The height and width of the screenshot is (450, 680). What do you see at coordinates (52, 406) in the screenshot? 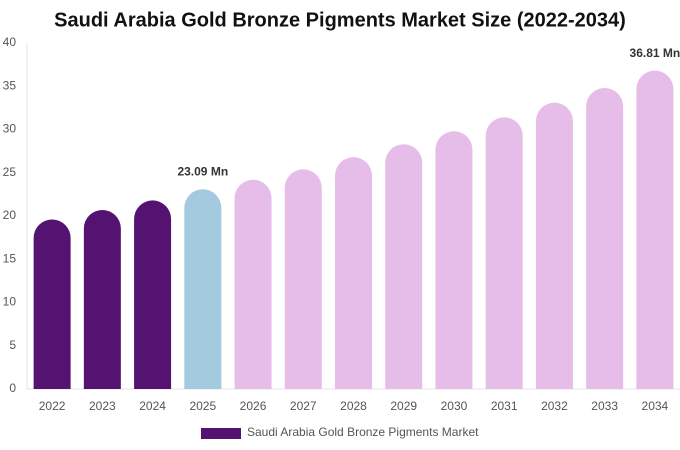
I see `x-tick-label: 2022` at bounding box center [52, 406].